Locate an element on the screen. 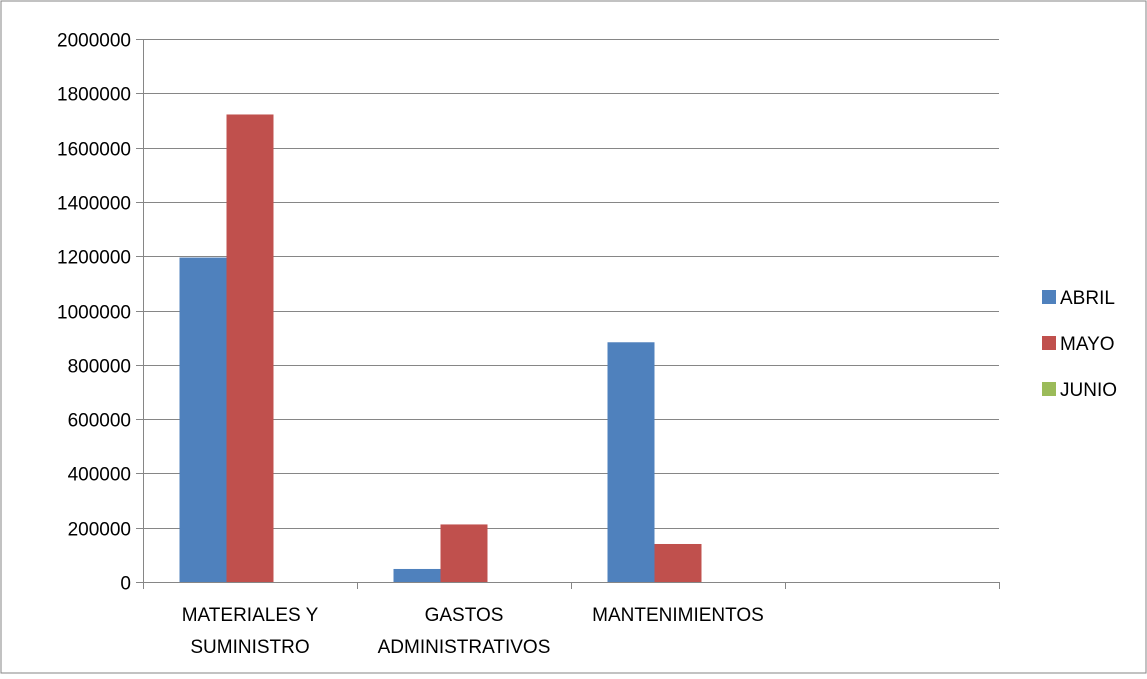  legend: ABRIL MAYO JUNIO is located at coordinates (1079, 344).